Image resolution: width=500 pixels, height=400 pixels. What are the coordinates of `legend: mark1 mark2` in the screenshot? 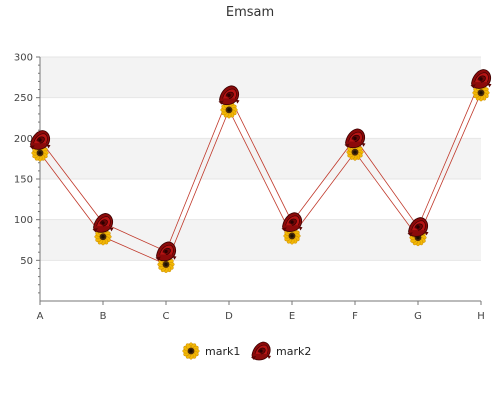 It's located at (246, 351).